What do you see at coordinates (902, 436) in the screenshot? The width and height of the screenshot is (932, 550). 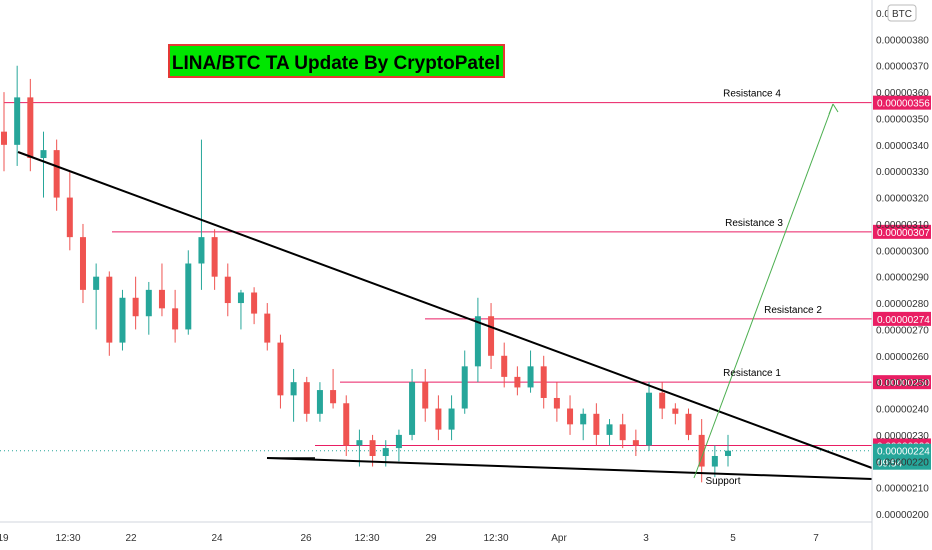 I see `price-tick-label: 0.00000230` at bounding box center [902, 436].